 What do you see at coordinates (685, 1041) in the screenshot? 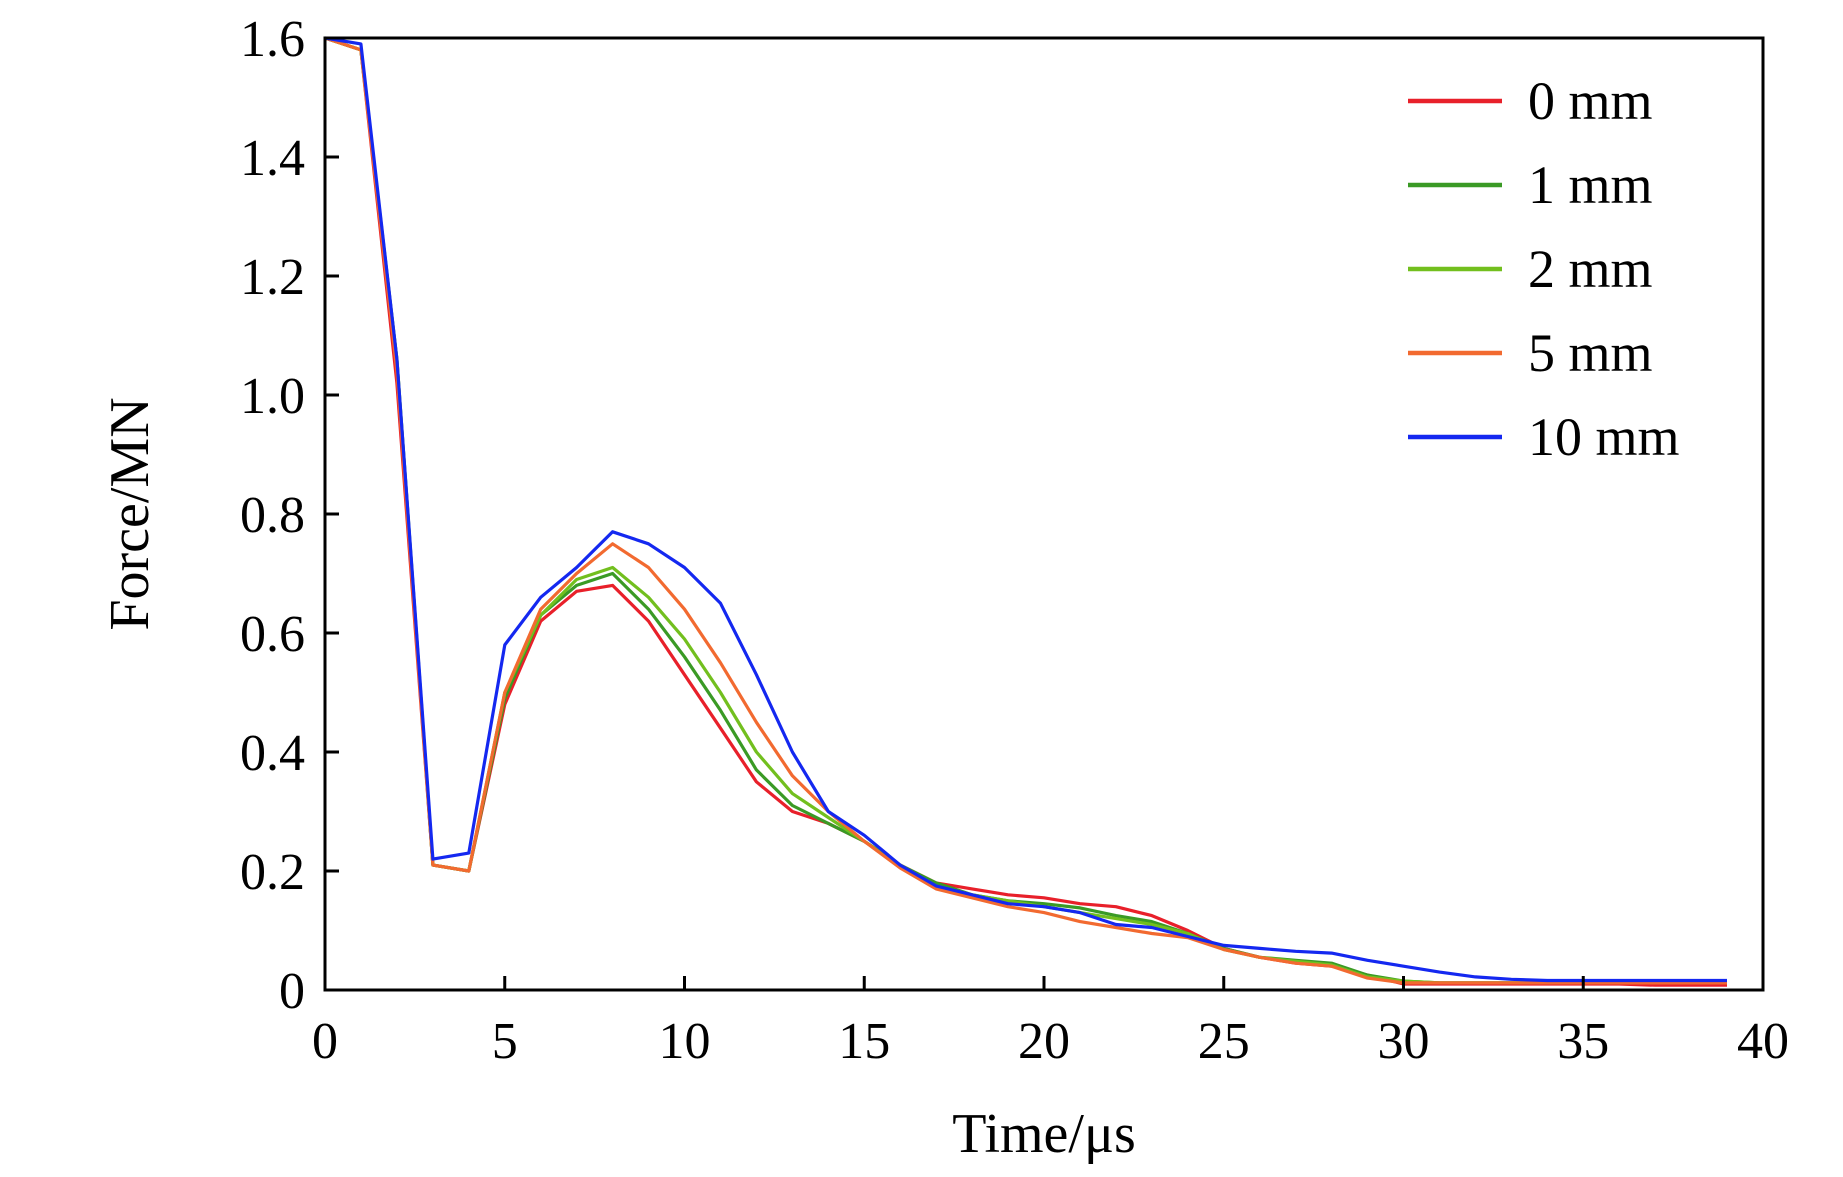
I see `x-tick-label: 10` at bounding box center [685, 1041].